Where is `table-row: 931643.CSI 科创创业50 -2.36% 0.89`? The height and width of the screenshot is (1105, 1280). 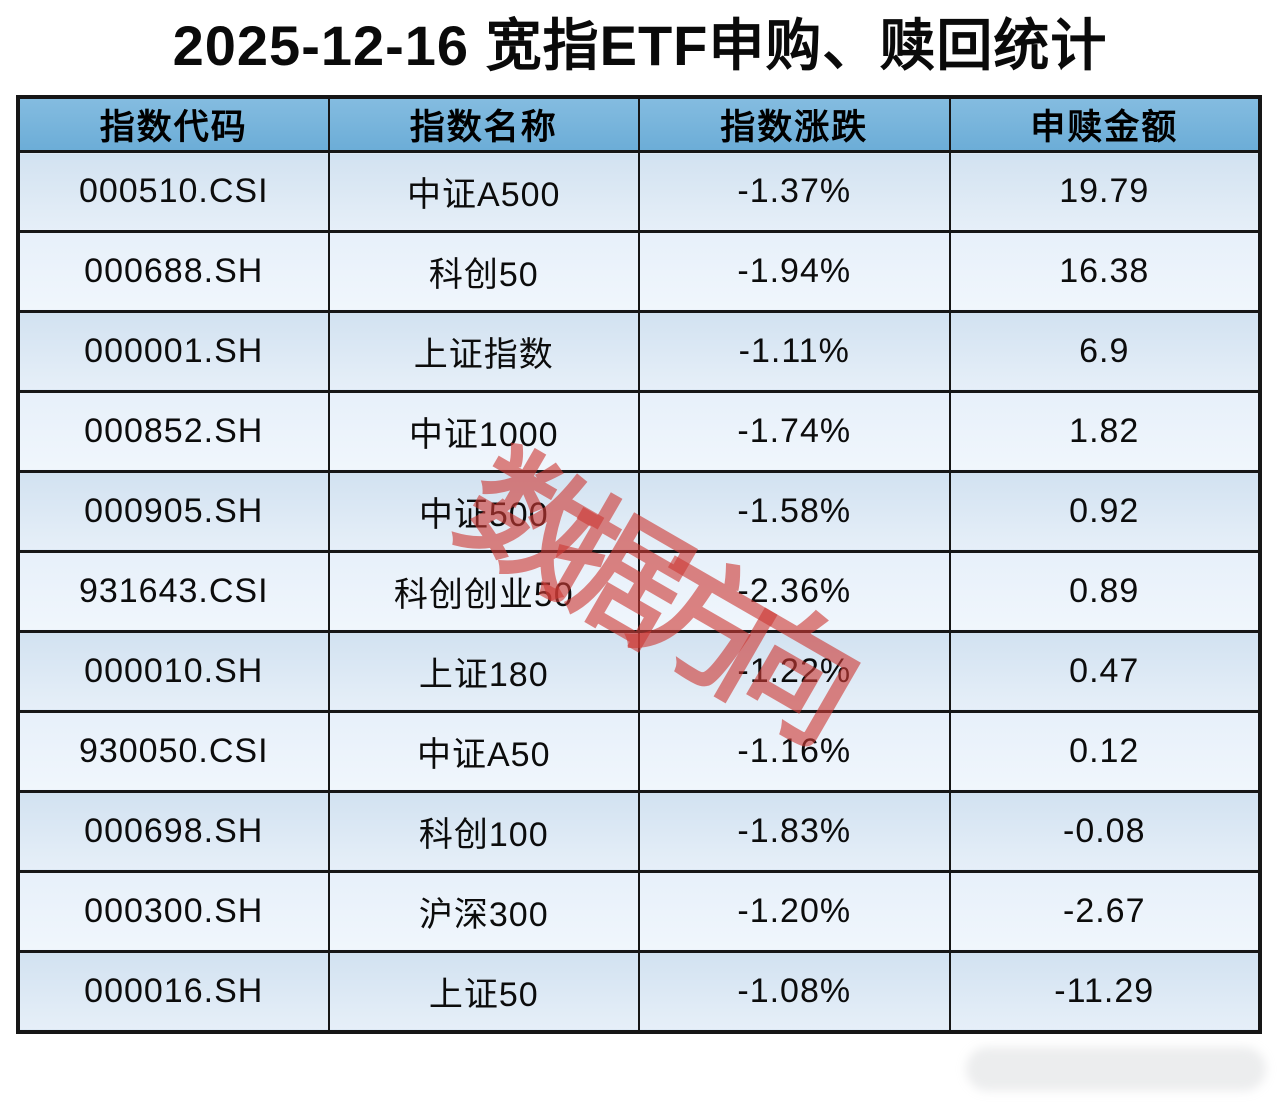
table-row: 931643.CSI 科创创业50 -2.36% 0.89 is located at coordinates (639, 591).